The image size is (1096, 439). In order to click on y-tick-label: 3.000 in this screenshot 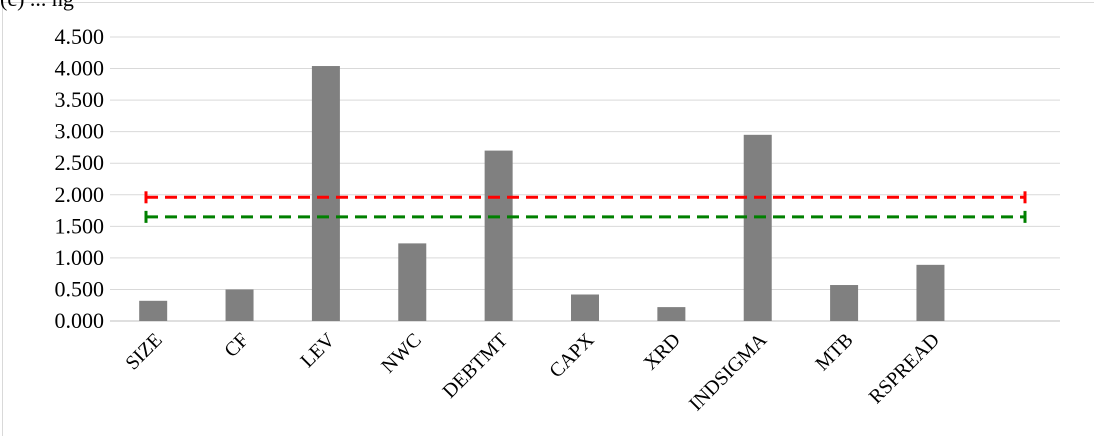, I will do `click(80, 131)`.